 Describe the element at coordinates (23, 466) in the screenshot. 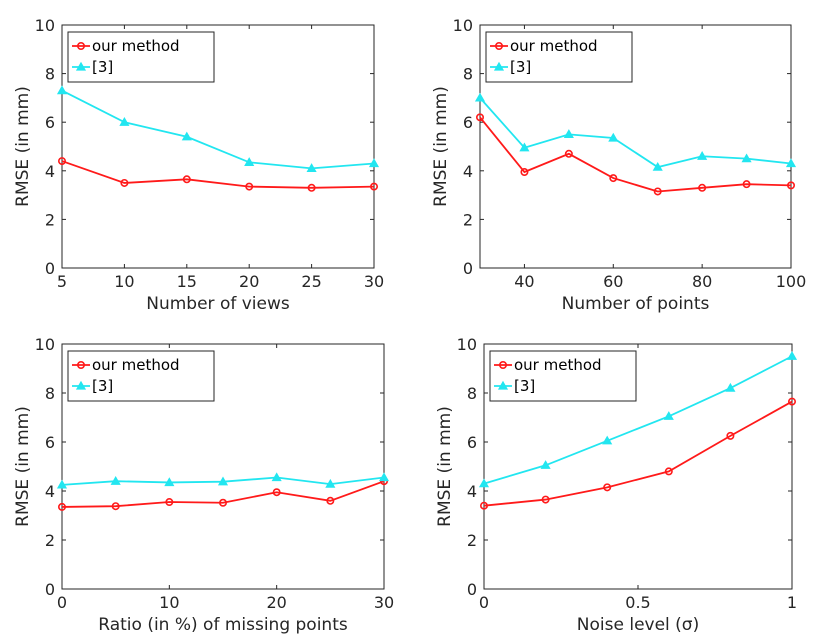

I see `y-axis-label: RMSE (in mm)` at that location.